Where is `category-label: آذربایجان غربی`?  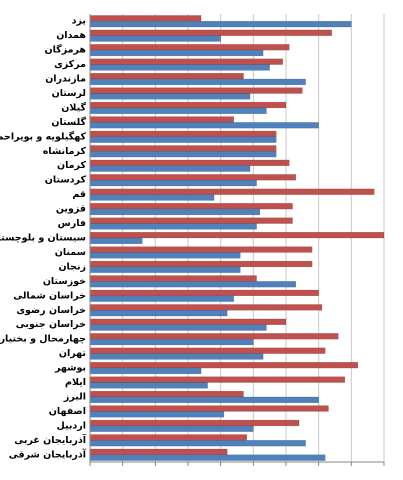 category-label: آذربایجان غربی is located at coordinates (50, 439).